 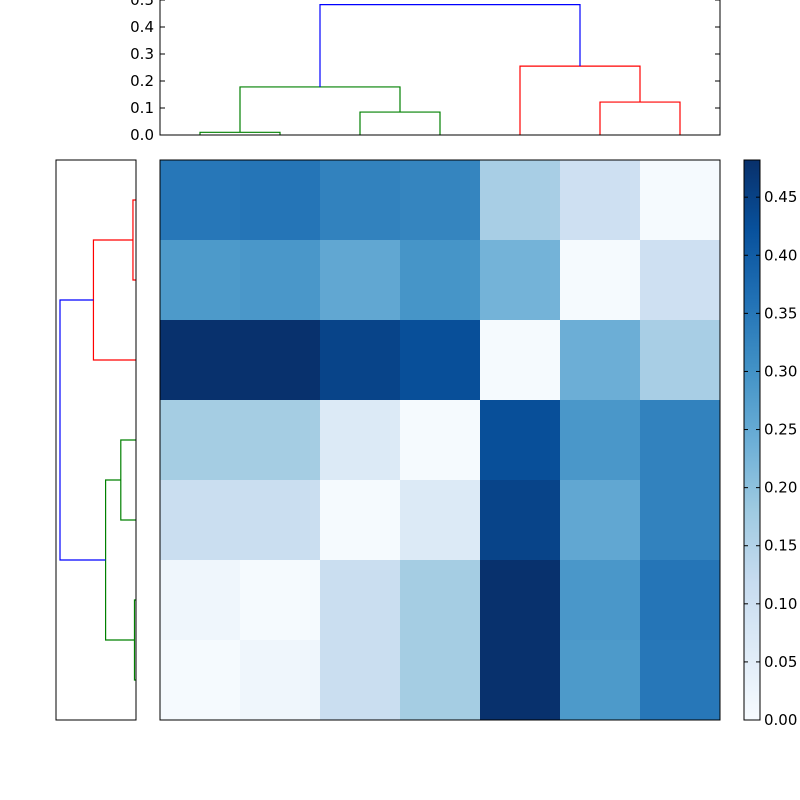 I want to click on top-dendrogram-frame, so click(x=440, y=68).